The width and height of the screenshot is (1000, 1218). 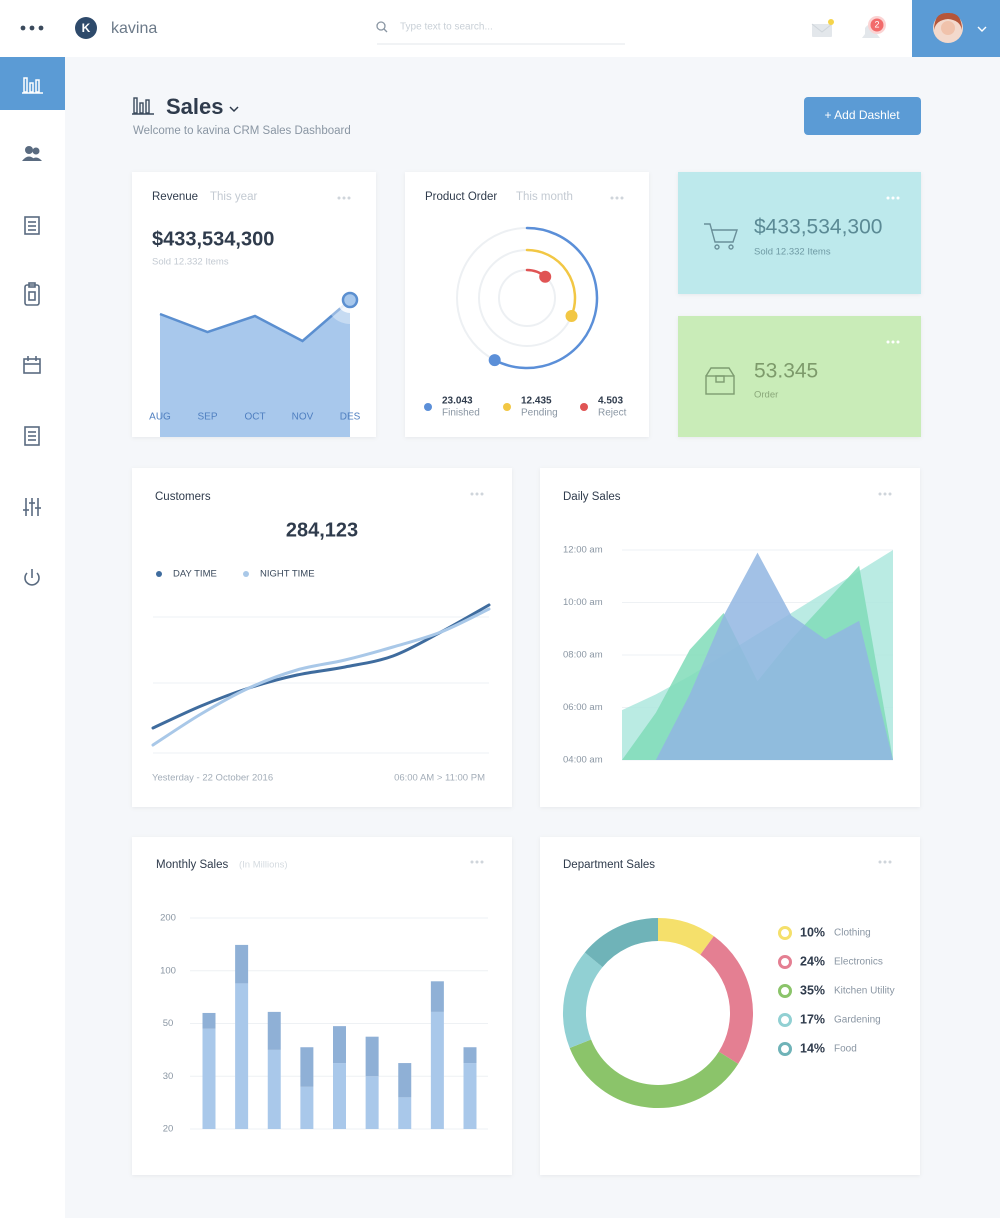 I want to click on nav-customers, so click(x=32, y=153).